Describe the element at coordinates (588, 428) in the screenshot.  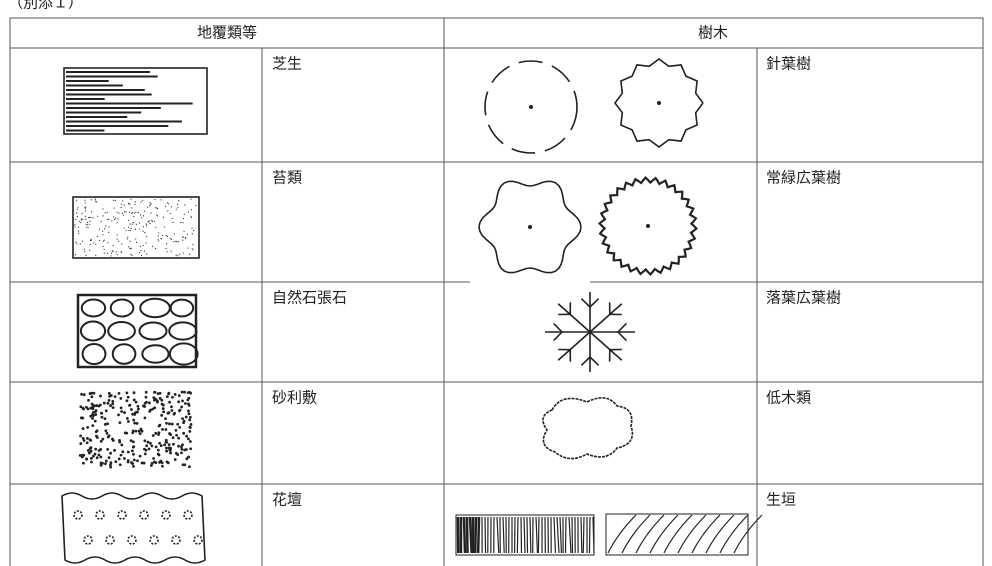
I see `shrub-symbol` at that location.